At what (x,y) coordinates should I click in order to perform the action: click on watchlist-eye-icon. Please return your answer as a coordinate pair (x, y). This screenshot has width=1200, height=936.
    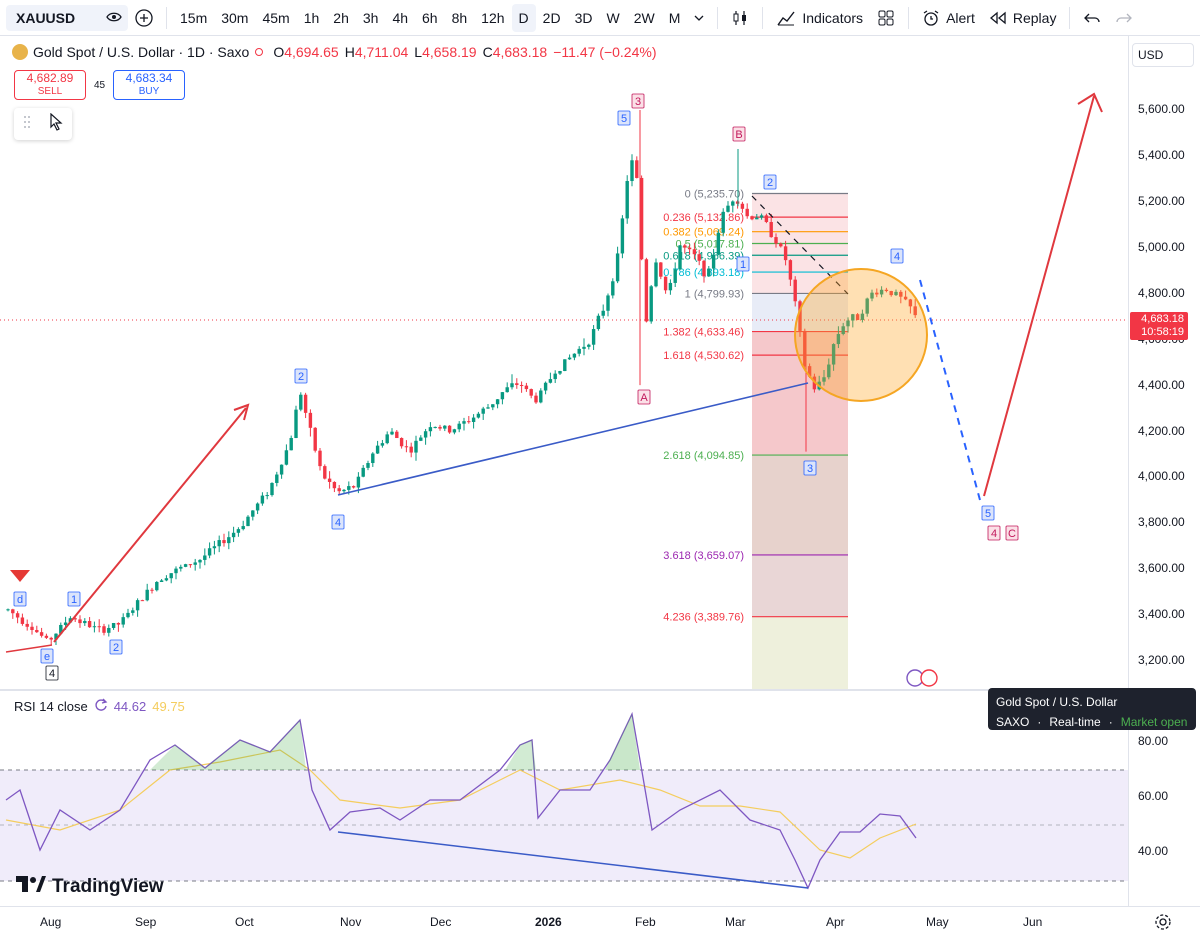
    Looking at the image, I should click on (114, 18).